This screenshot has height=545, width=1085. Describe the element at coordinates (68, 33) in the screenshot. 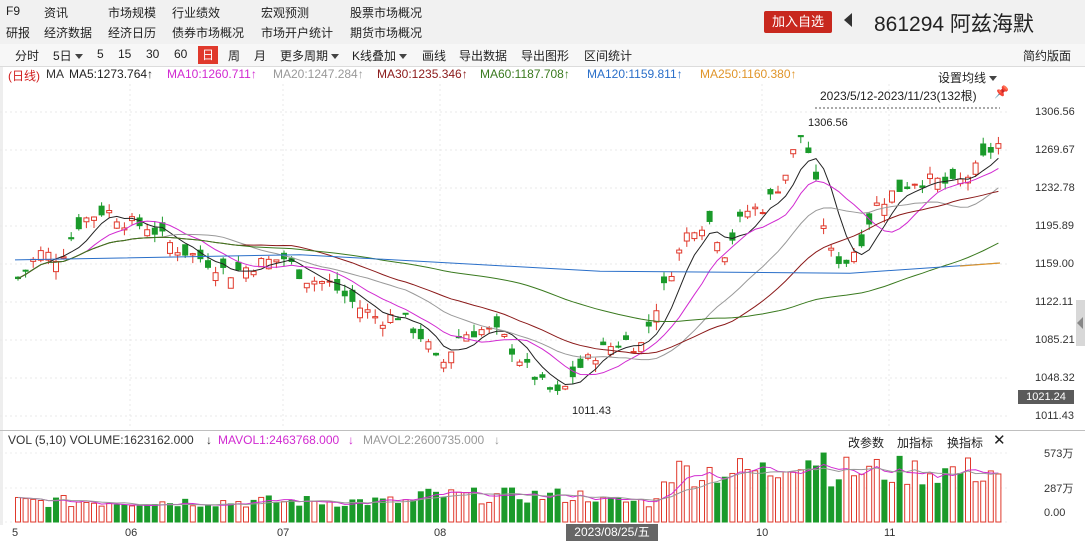

I see `nav-economic-data: 经济数据` at that location.